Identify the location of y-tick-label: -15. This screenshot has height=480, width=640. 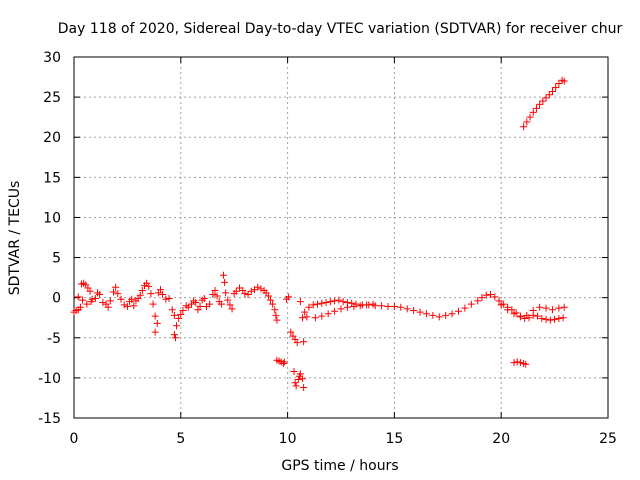
(49, 419).